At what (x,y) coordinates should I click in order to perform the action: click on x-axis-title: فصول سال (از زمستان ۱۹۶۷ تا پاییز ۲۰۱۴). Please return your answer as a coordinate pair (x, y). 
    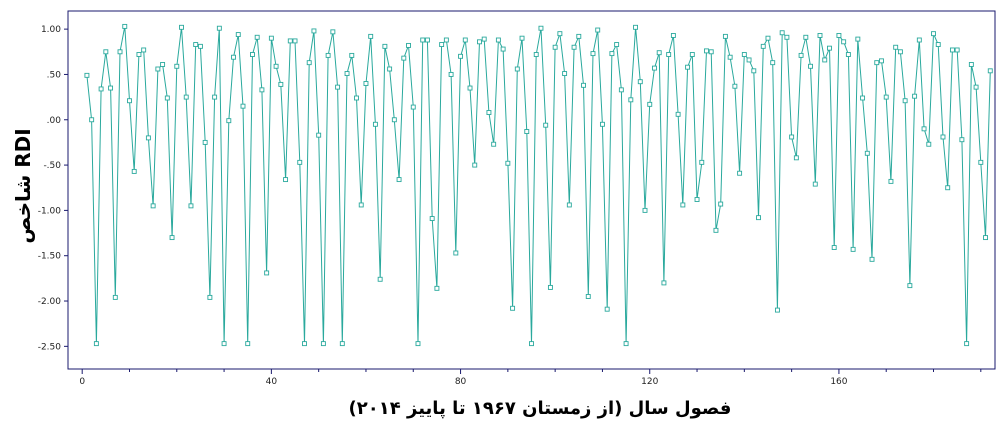
    Looking at the image, I should click on (540, 408).